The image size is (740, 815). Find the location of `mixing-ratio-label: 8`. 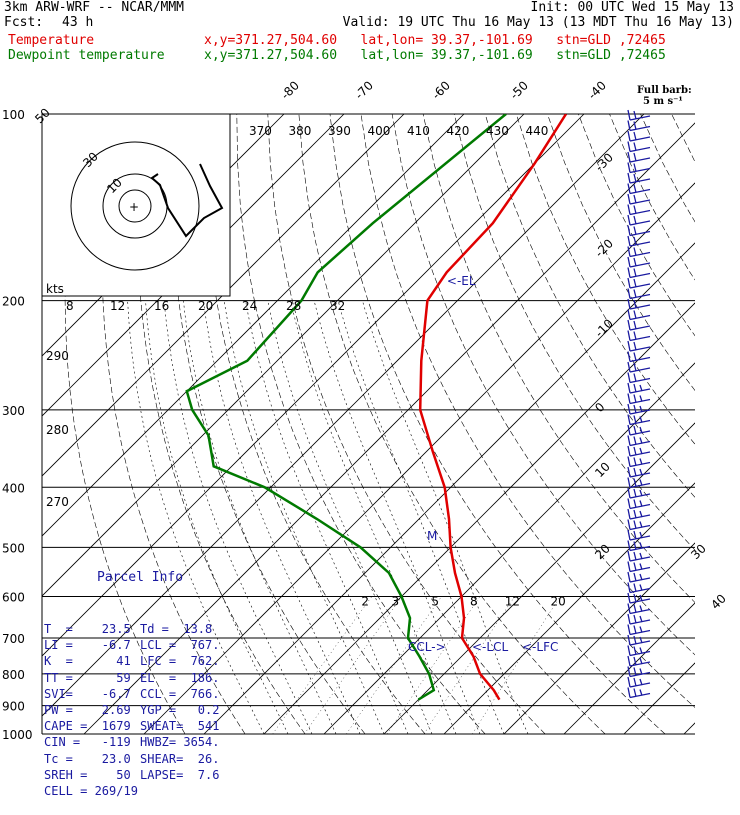

mixing-ratio-label: 8 is located at coordinates (474, 601).